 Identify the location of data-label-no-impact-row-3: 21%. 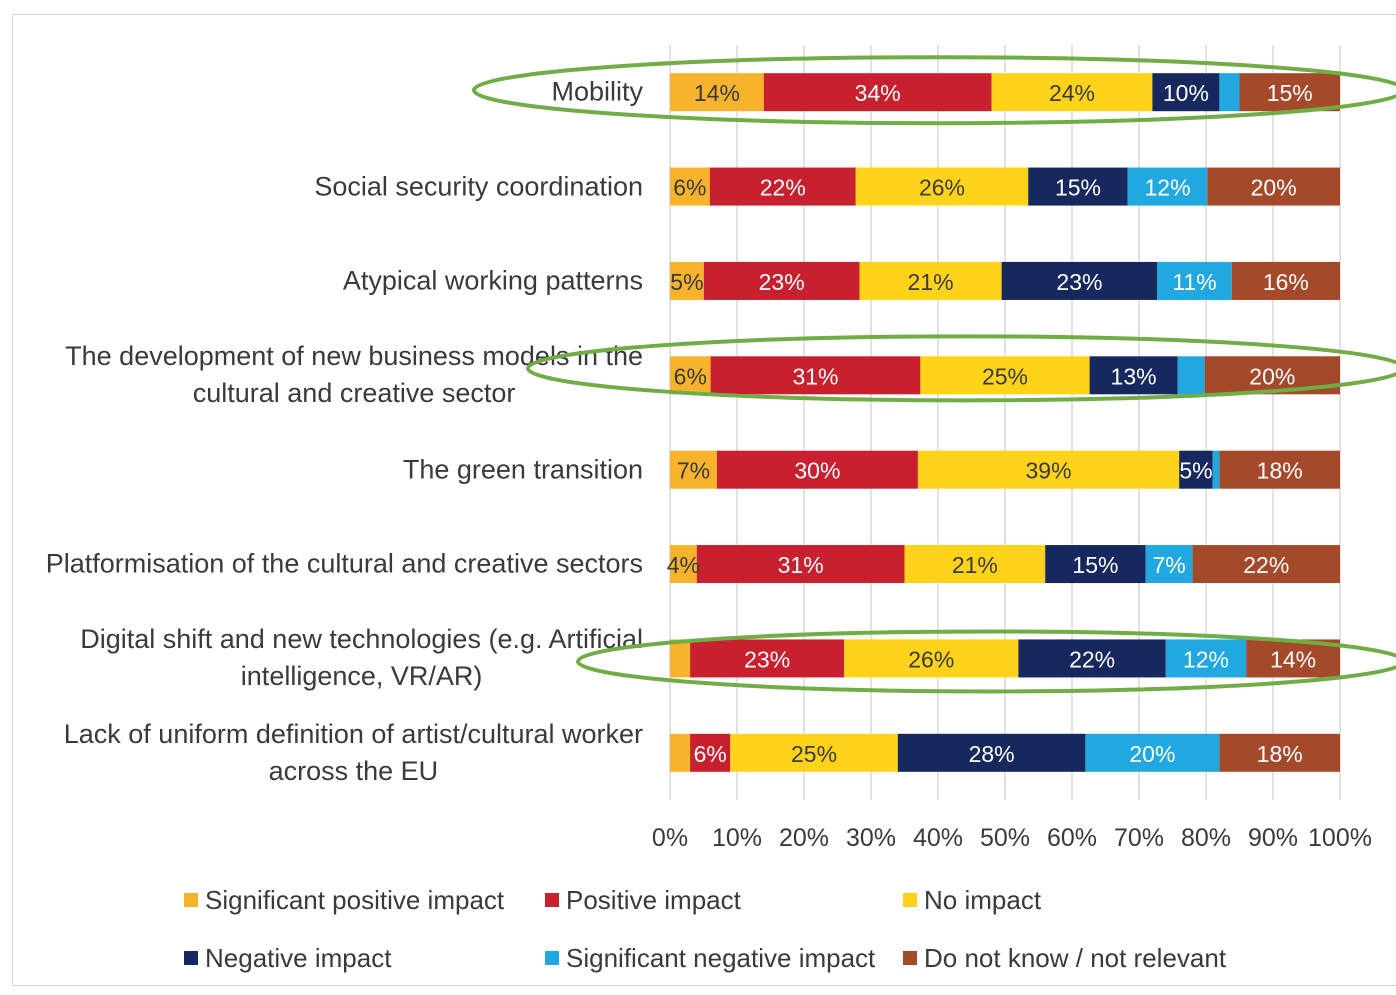
(931, 282).